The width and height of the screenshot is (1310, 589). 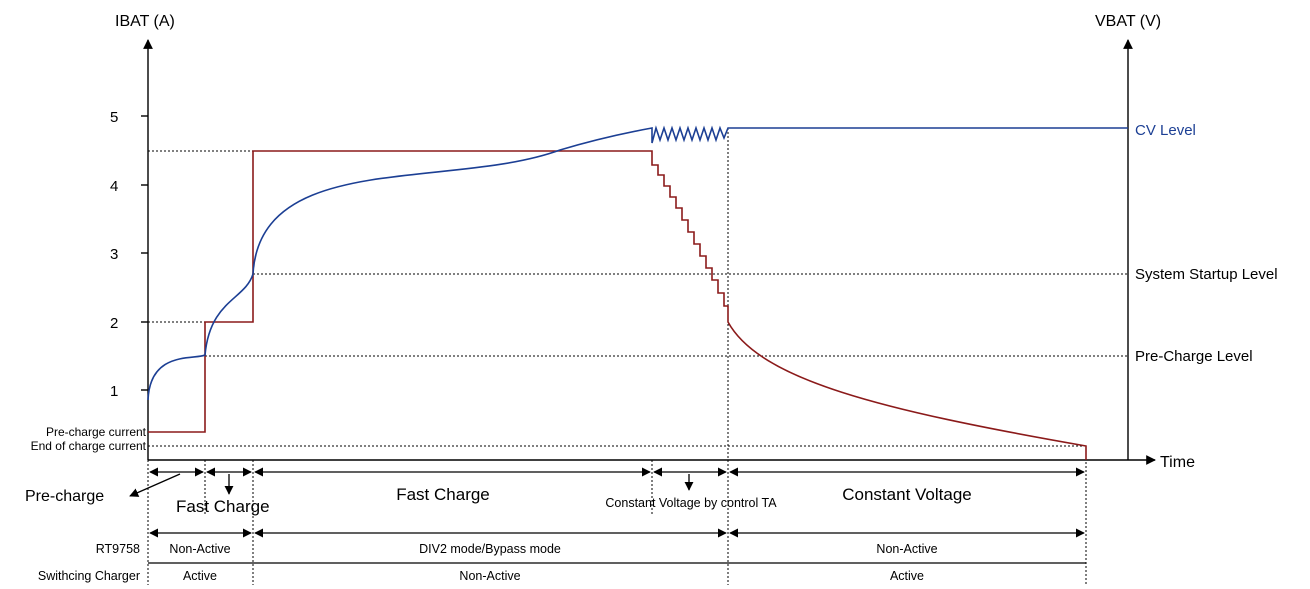 What do you see at coordinates (155, 485) in the screenshot?
I see `pointer-precharge` at bounding box center [155, 485].